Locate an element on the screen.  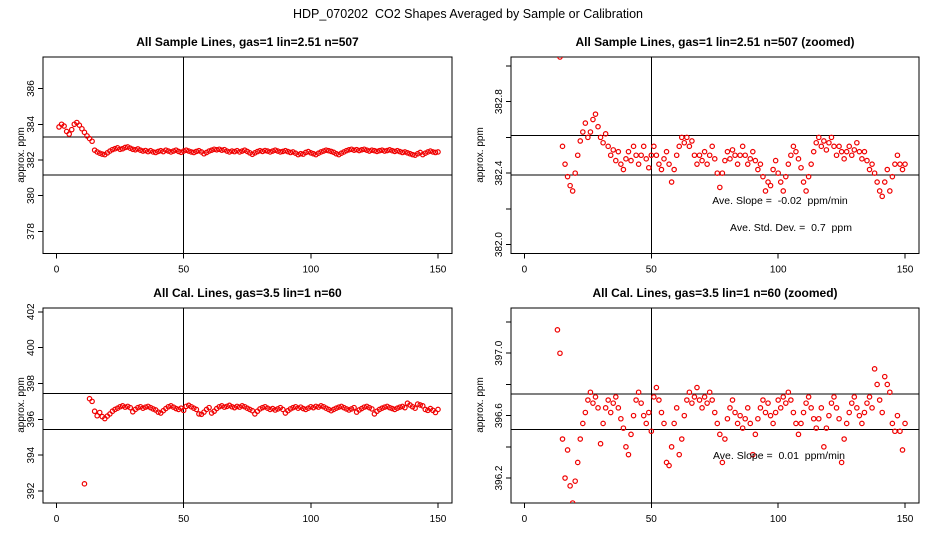
x-tick-label: 50 is located at coordinates (652, 519).